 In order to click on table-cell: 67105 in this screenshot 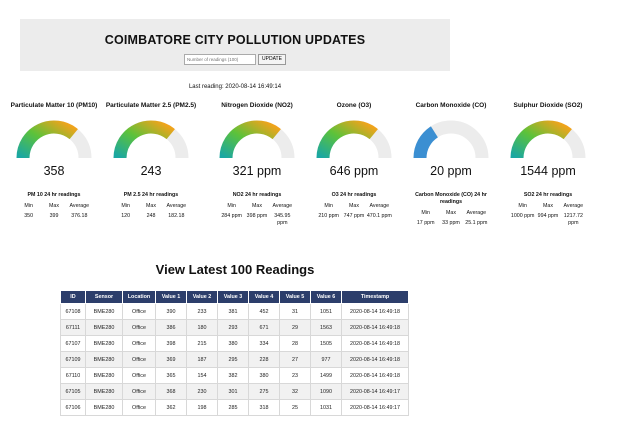, I will do `click(73, 391)`.